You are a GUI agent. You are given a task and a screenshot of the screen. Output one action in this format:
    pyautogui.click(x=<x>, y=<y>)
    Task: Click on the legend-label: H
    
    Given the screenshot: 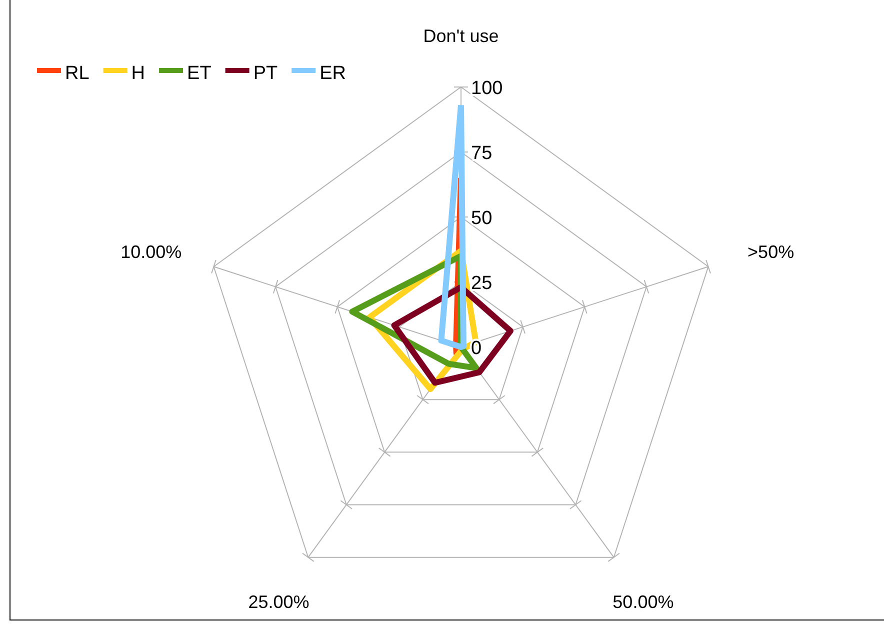 What is the action you would take?
    pyautogui.click(x=138, y=73)
    